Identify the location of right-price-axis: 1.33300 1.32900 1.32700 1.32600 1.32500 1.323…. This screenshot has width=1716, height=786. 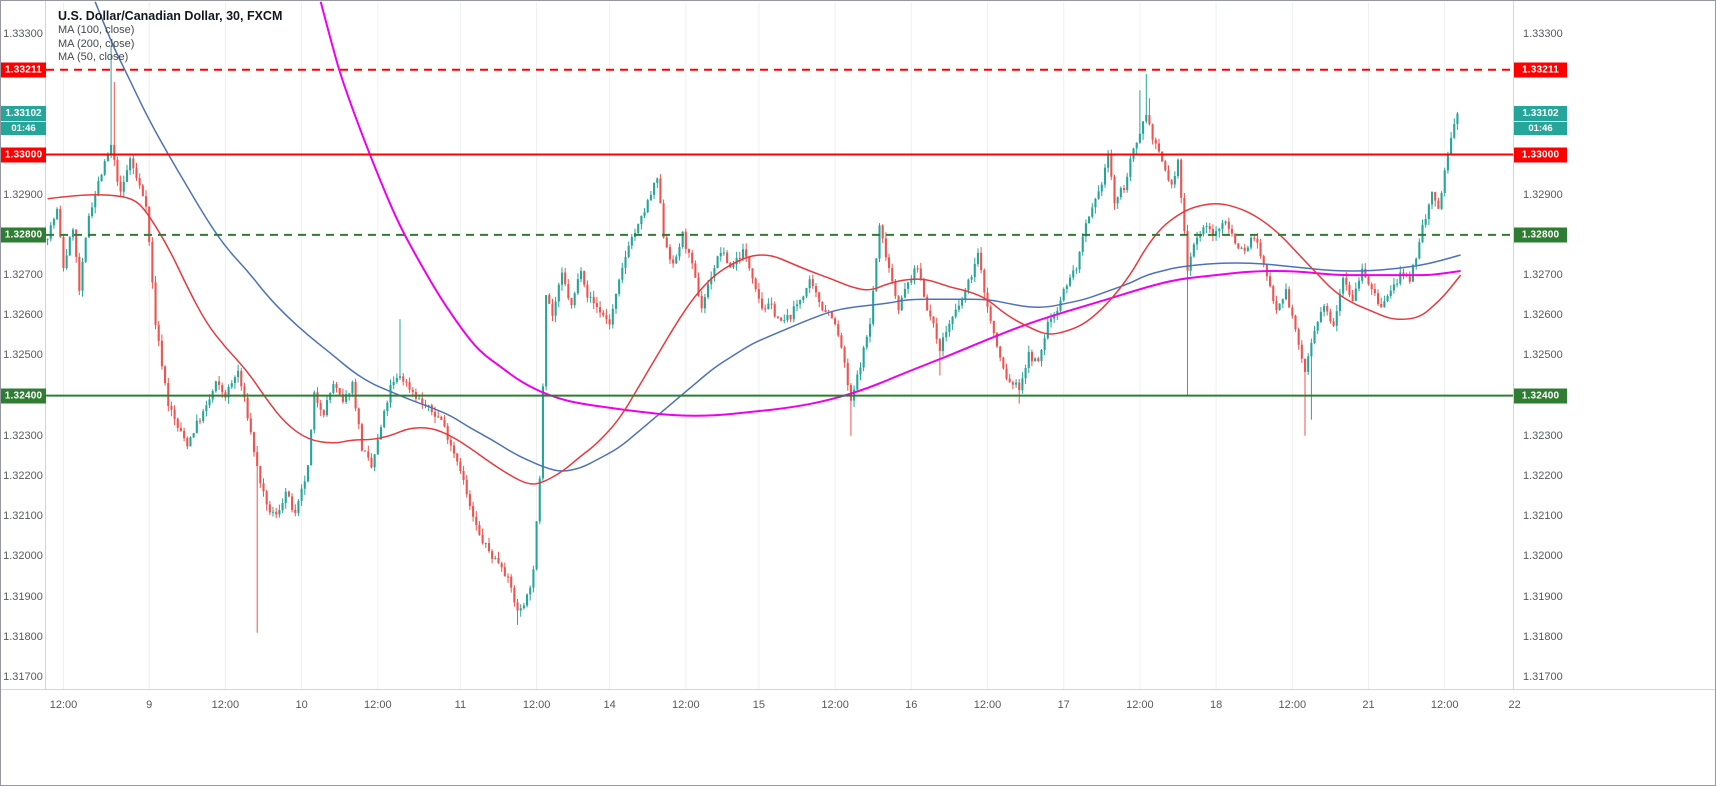
(1614, 345).